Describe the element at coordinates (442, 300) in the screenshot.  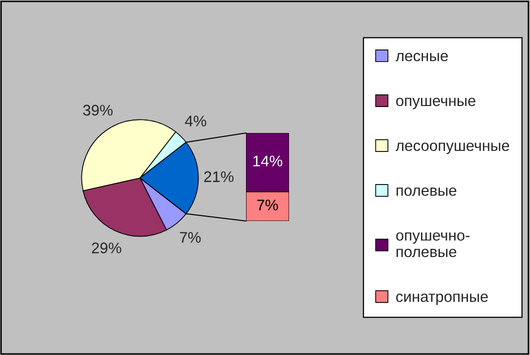
I see `legend-label: синатропные` at that location.